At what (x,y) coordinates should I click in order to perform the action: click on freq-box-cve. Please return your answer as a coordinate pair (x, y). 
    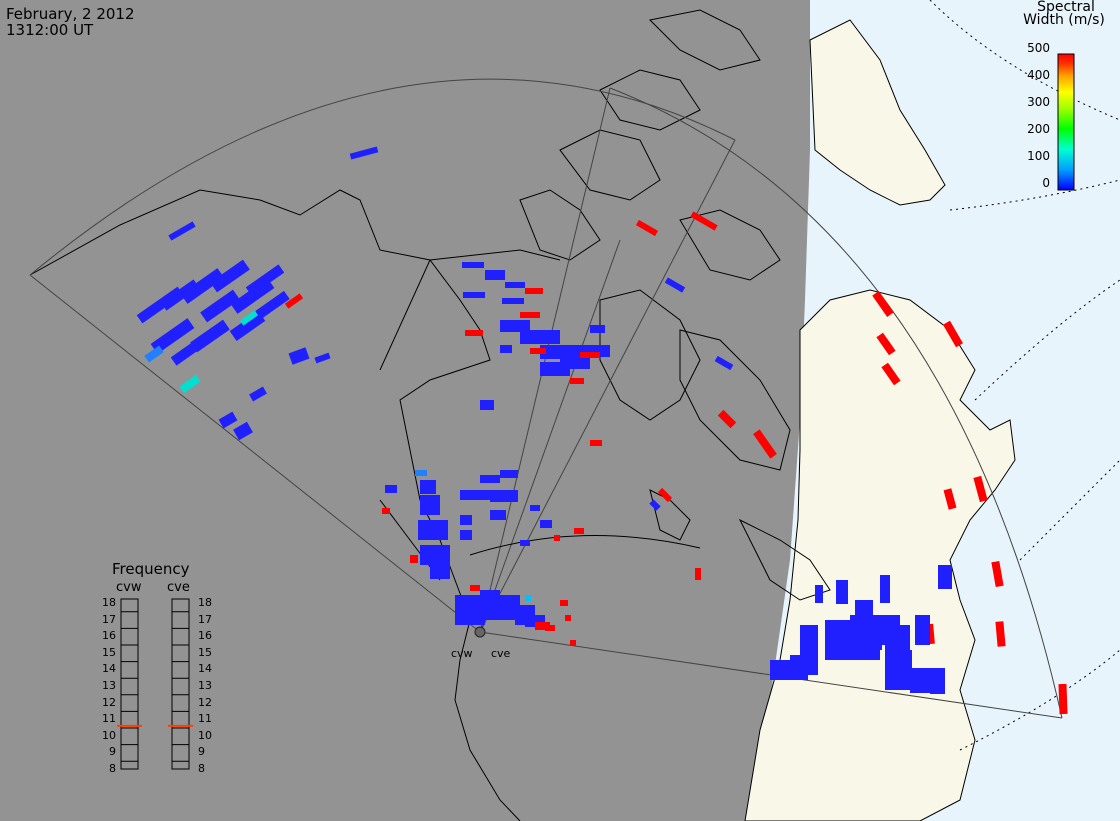
    Looking at the image, I should click on (180, 684).